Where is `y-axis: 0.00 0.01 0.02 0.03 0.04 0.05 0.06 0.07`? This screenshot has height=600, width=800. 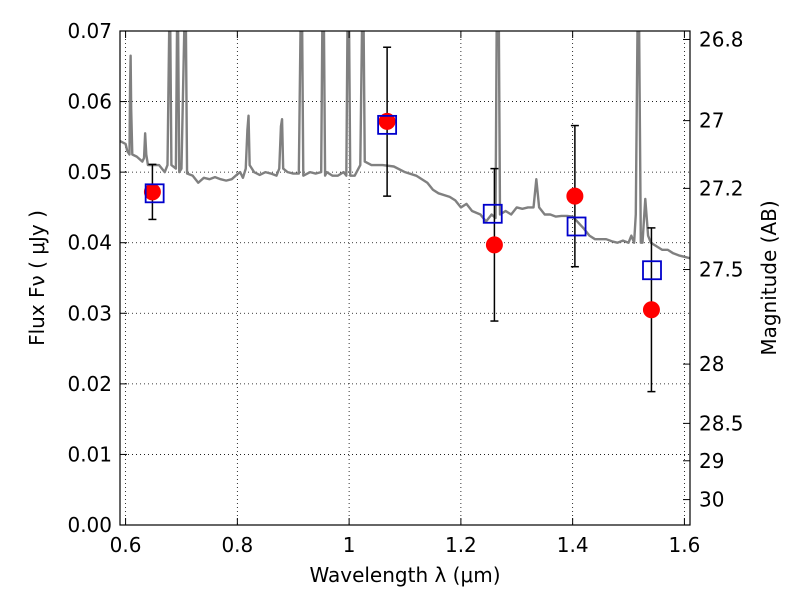 y-axis: 0.00 0.01 0.02 0.03 0.04 0.05 0.06 0.07 is located at coordinates (97, 278).